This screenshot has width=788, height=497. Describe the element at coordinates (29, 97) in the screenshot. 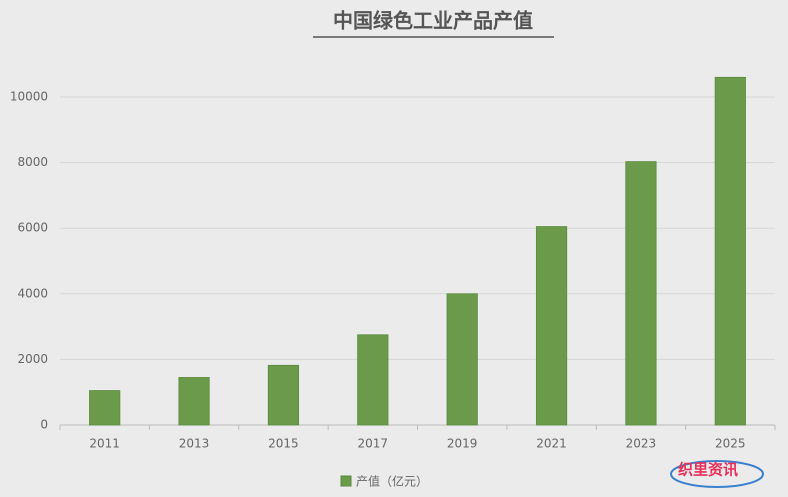

I see `y-tick-label: 10000` at that location.